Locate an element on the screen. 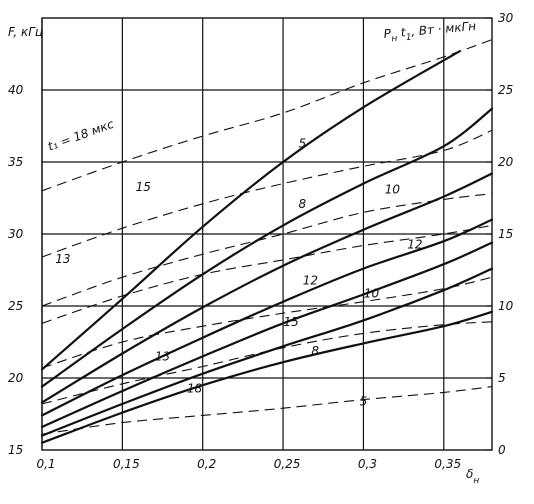  x-tick-label-2: 0,2 is located at coordinates (206, 464).